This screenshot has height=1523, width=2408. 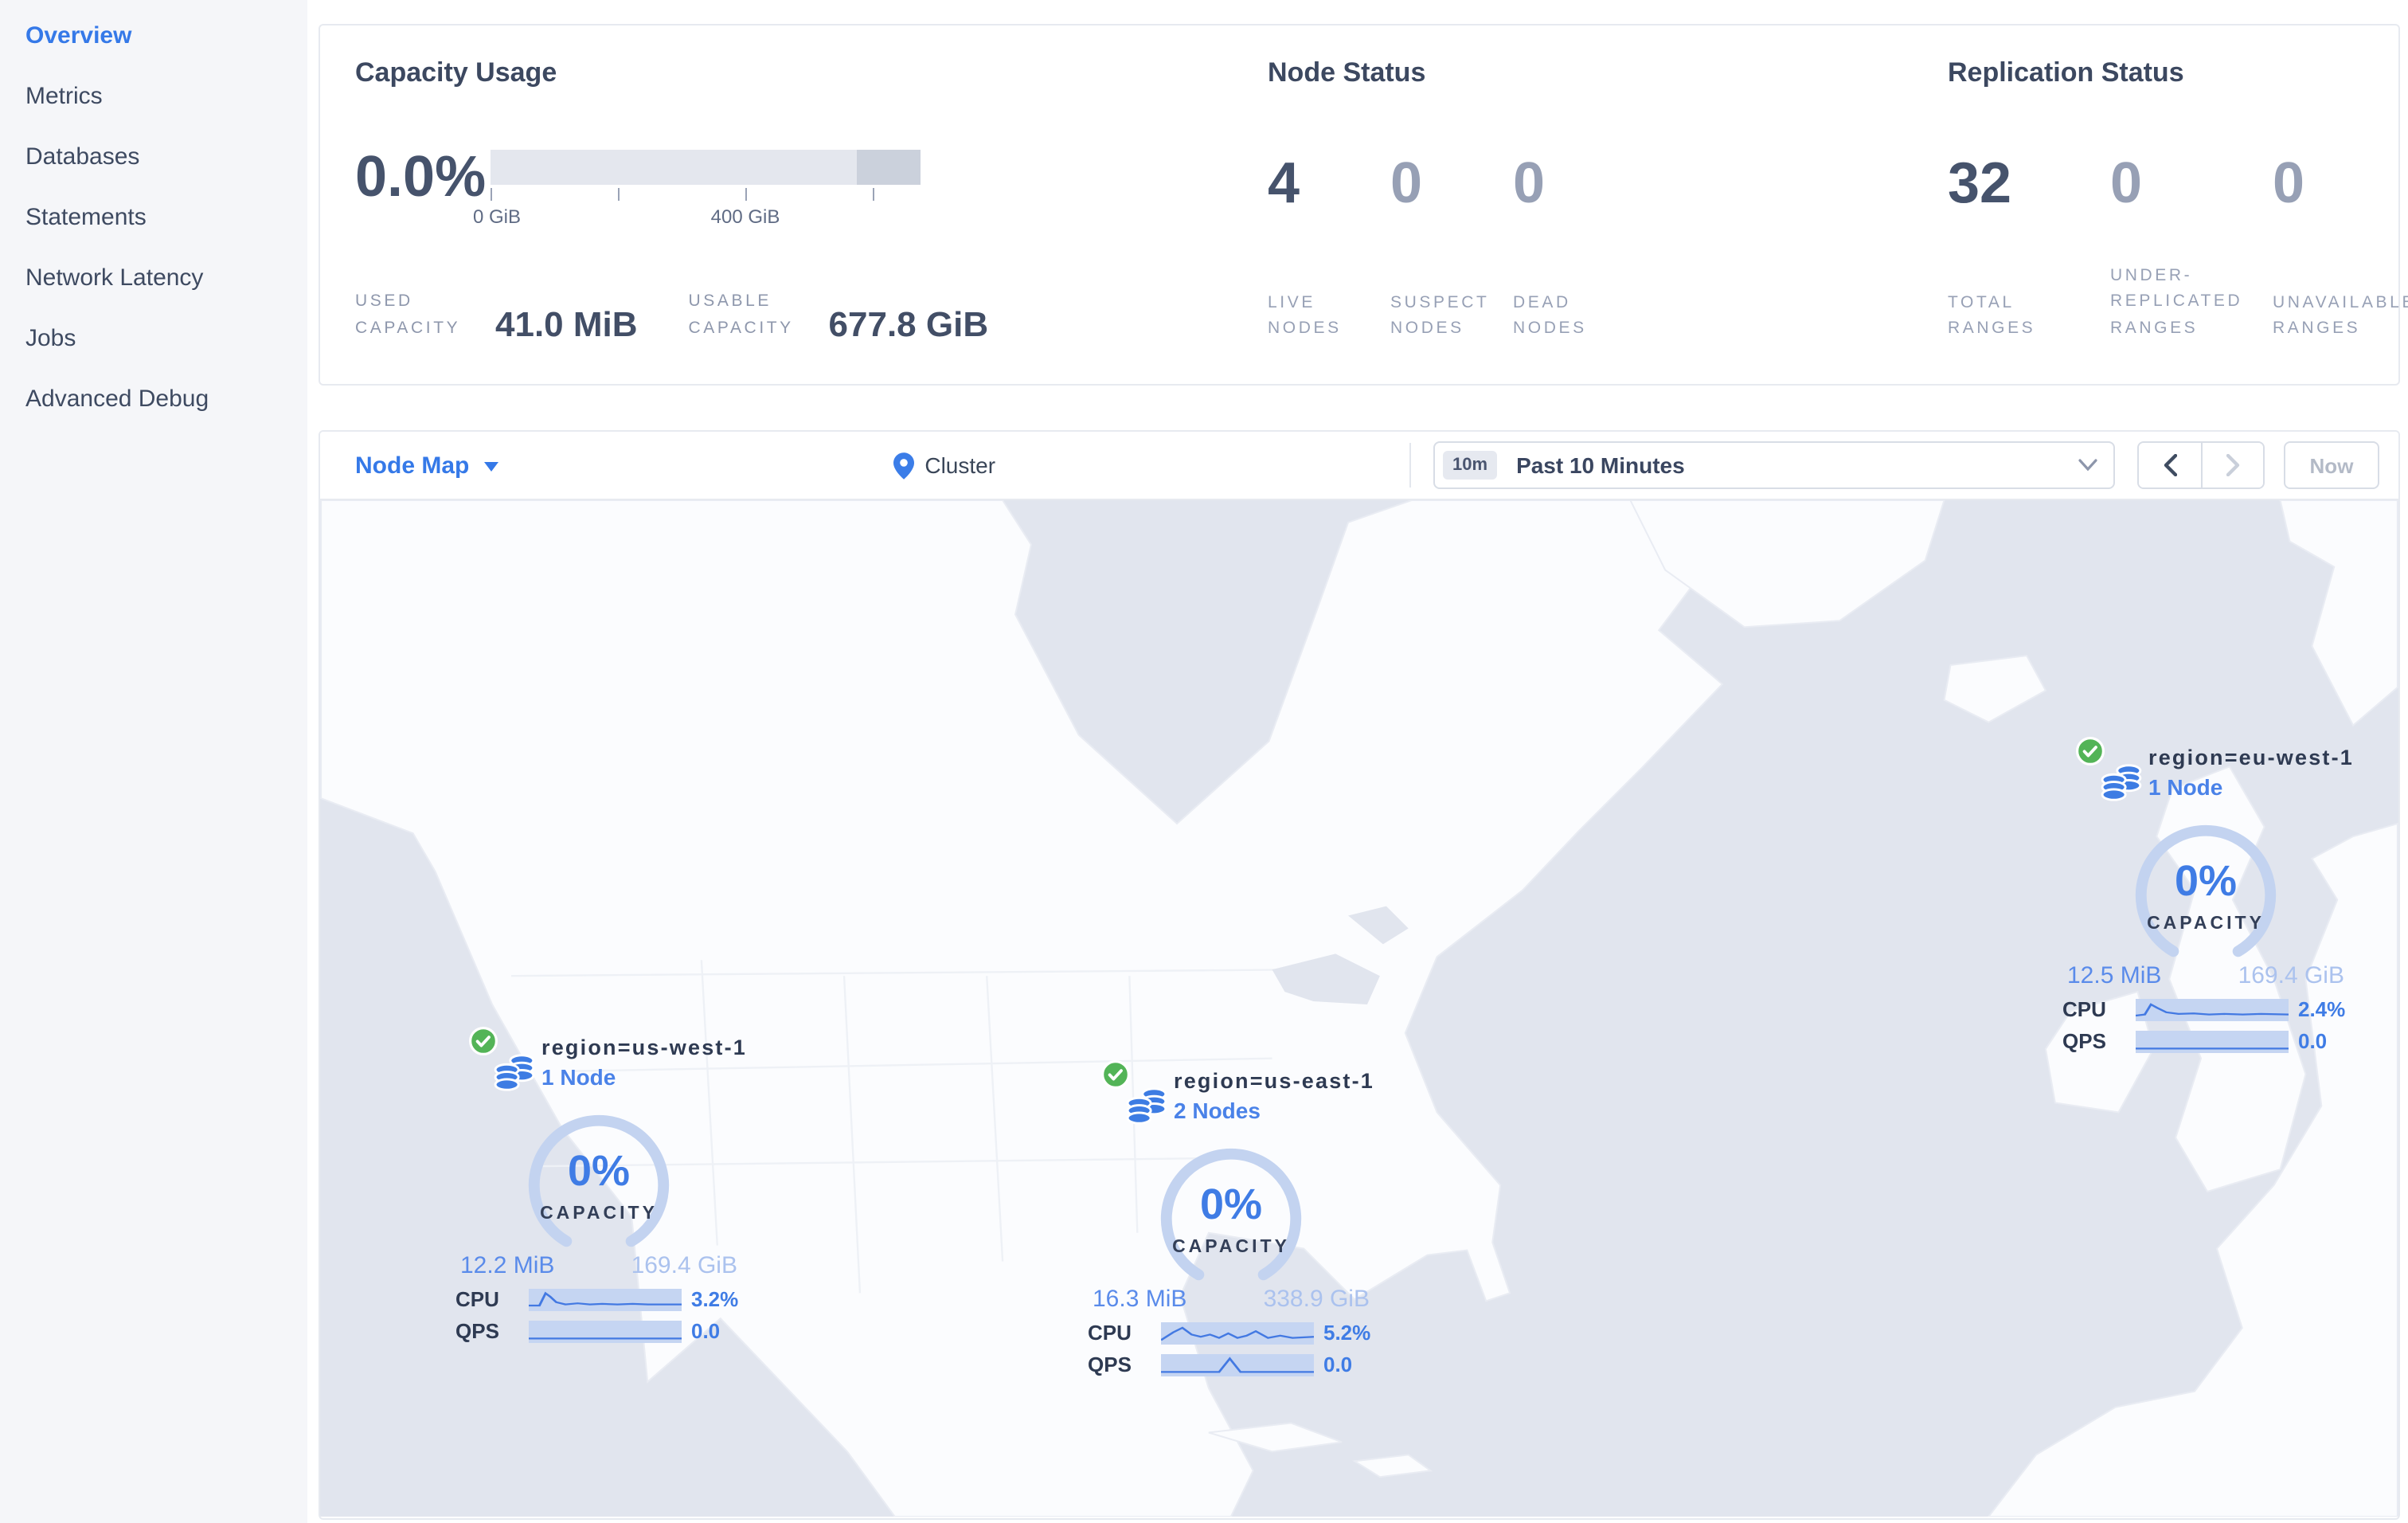 I want to click on sidebar-item-overview: Overview, so click(x=78, y=35).